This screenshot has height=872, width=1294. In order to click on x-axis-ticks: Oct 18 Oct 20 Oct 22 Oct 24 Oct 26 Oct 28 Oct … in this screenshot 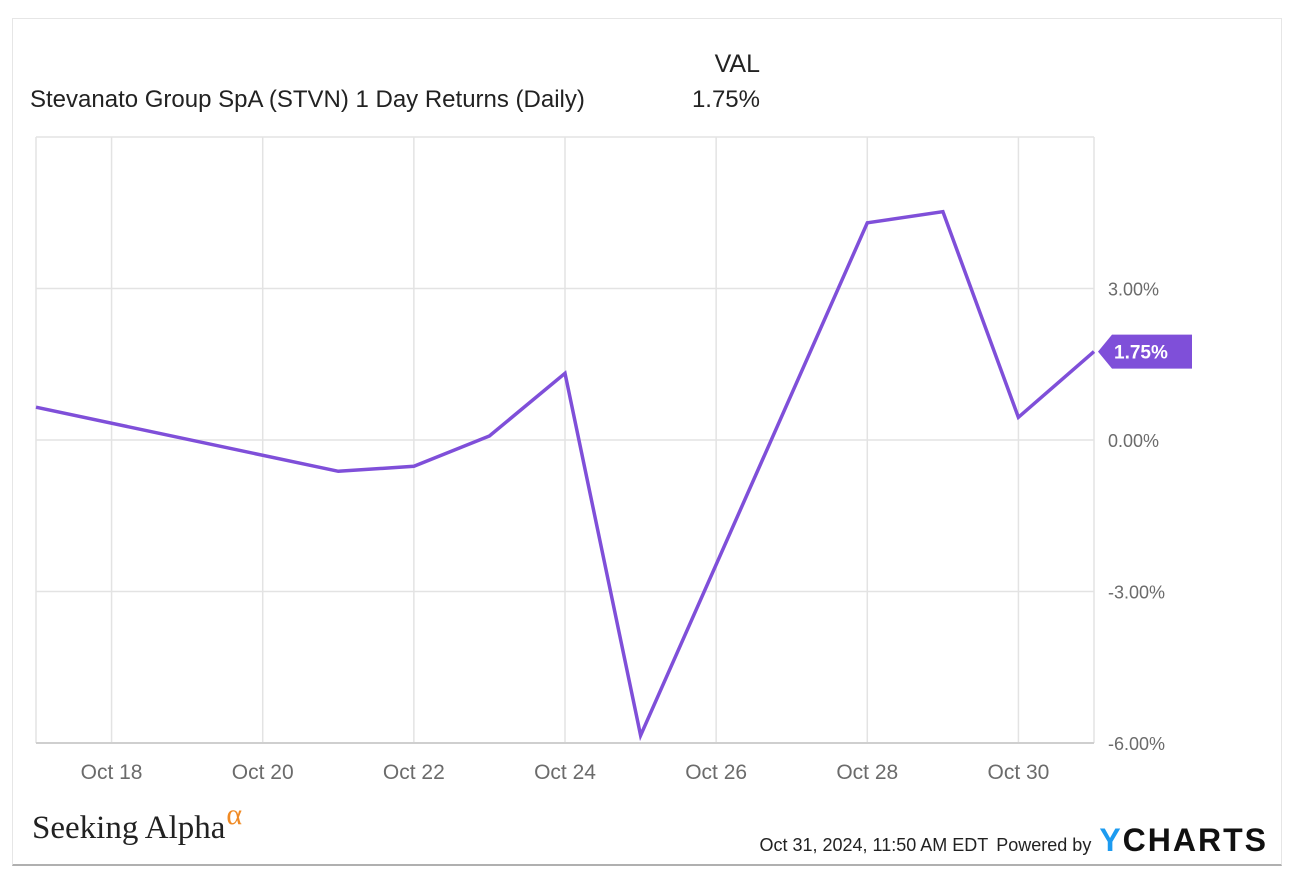, I will do `click(565, 772)`.